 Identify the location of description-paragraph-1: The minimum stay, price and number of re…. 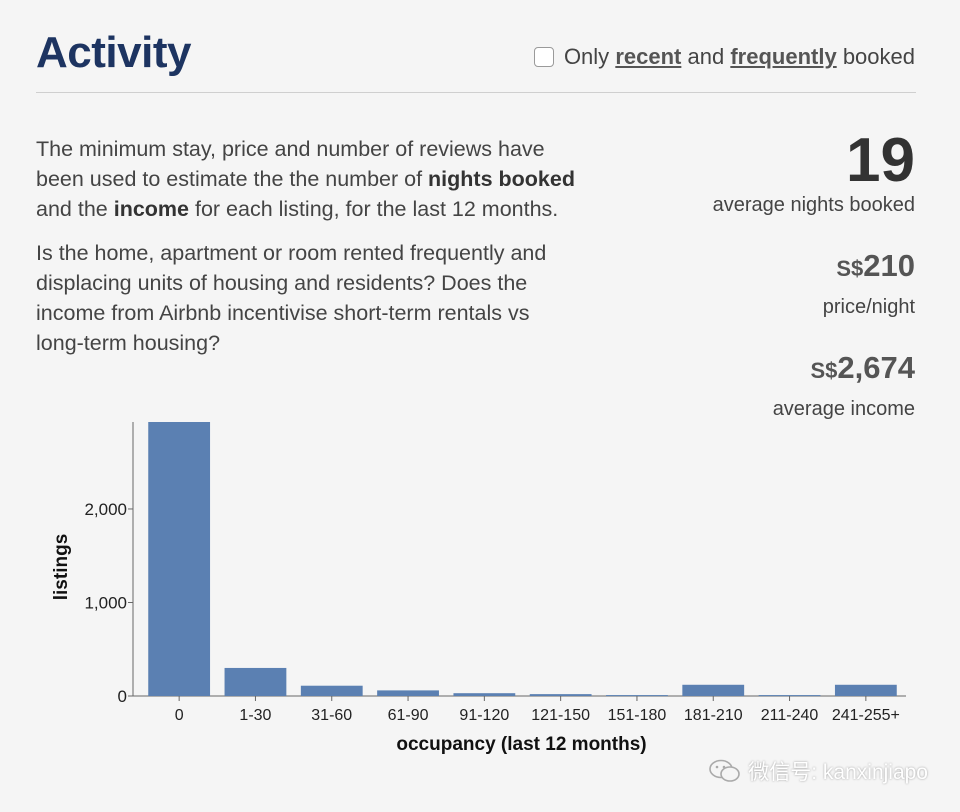
(306, 179).